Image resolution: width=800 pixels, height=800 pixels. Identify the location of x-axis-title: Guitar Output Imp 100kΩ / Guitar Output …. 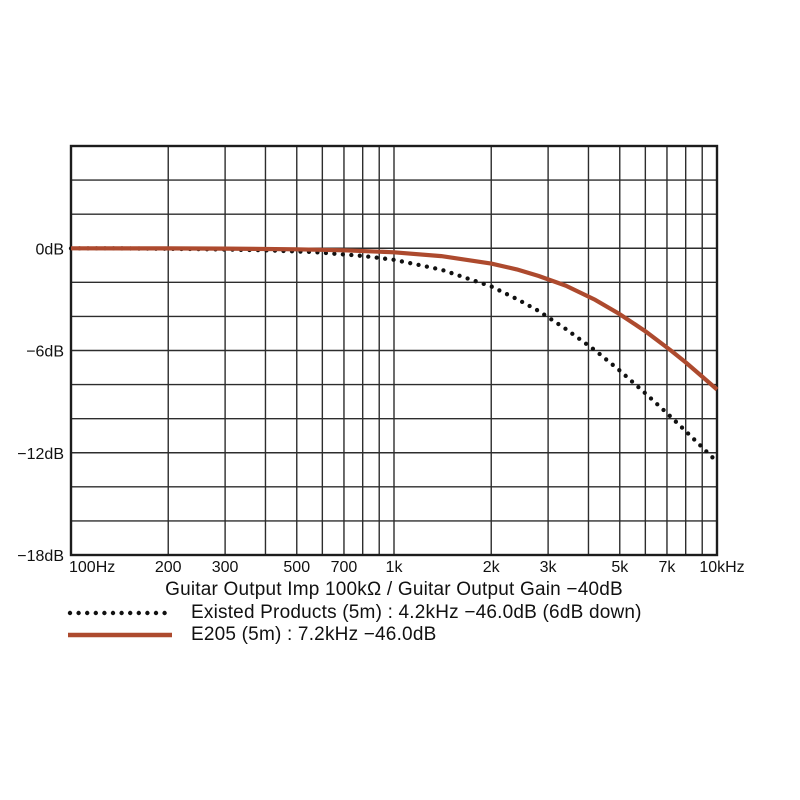
(394, 589).